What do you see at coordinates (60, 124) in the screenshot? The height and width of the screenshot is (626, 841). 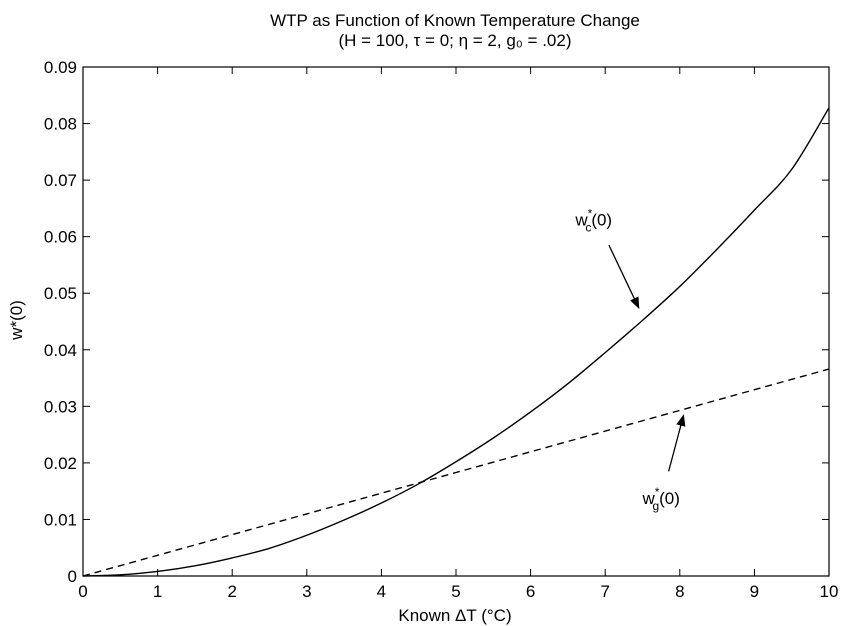 I see `y-tick-label: 0.08` at bounding box center [60, 124].